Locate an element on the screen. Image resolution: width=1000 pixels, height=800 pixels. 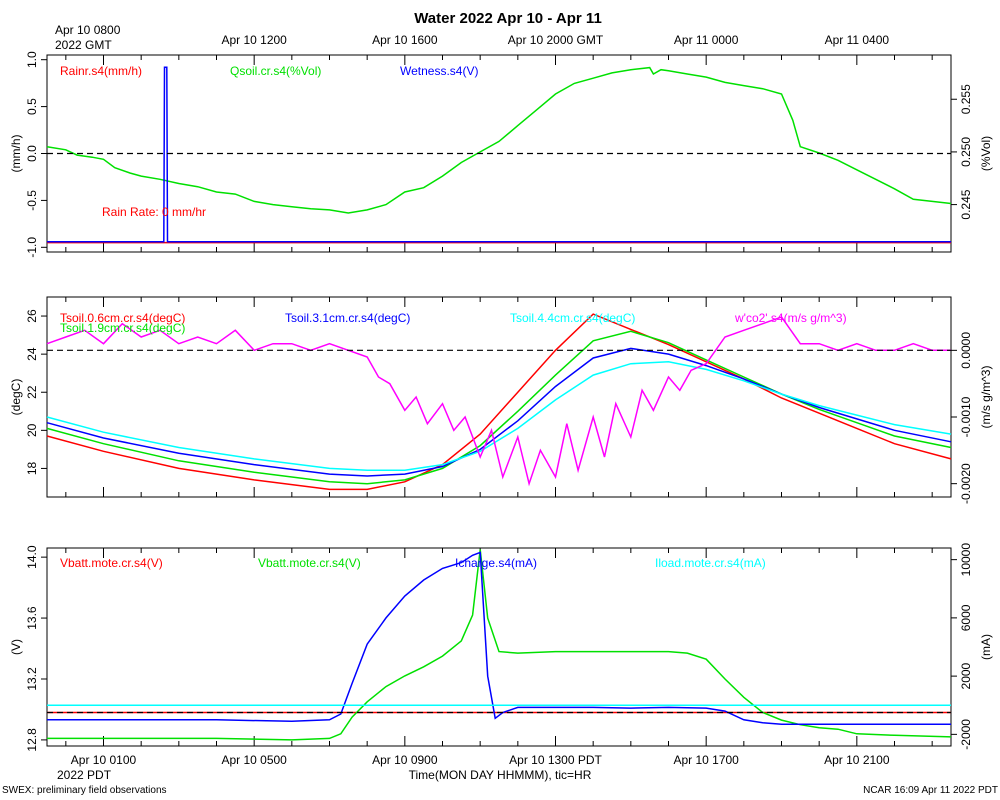
y-tick-label-right: 0.250 is located at coordinates (966, 152).